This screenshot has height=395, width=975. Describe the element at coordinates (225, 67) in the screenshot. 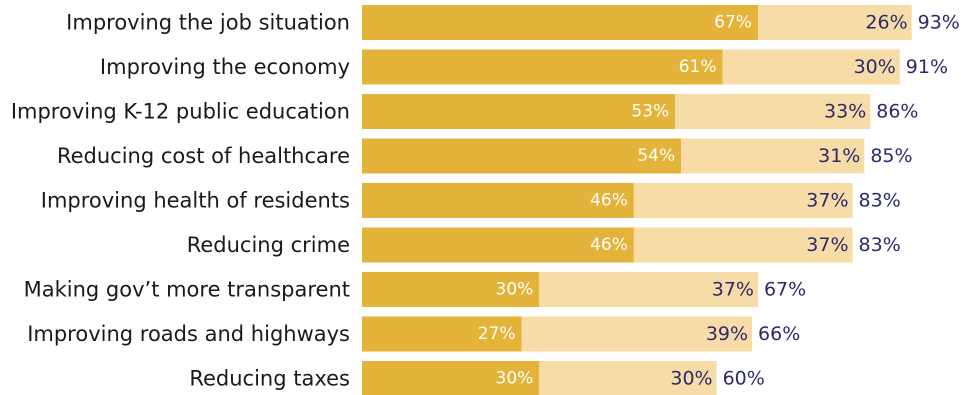

I see `category-label: Improving the economy` at that location.